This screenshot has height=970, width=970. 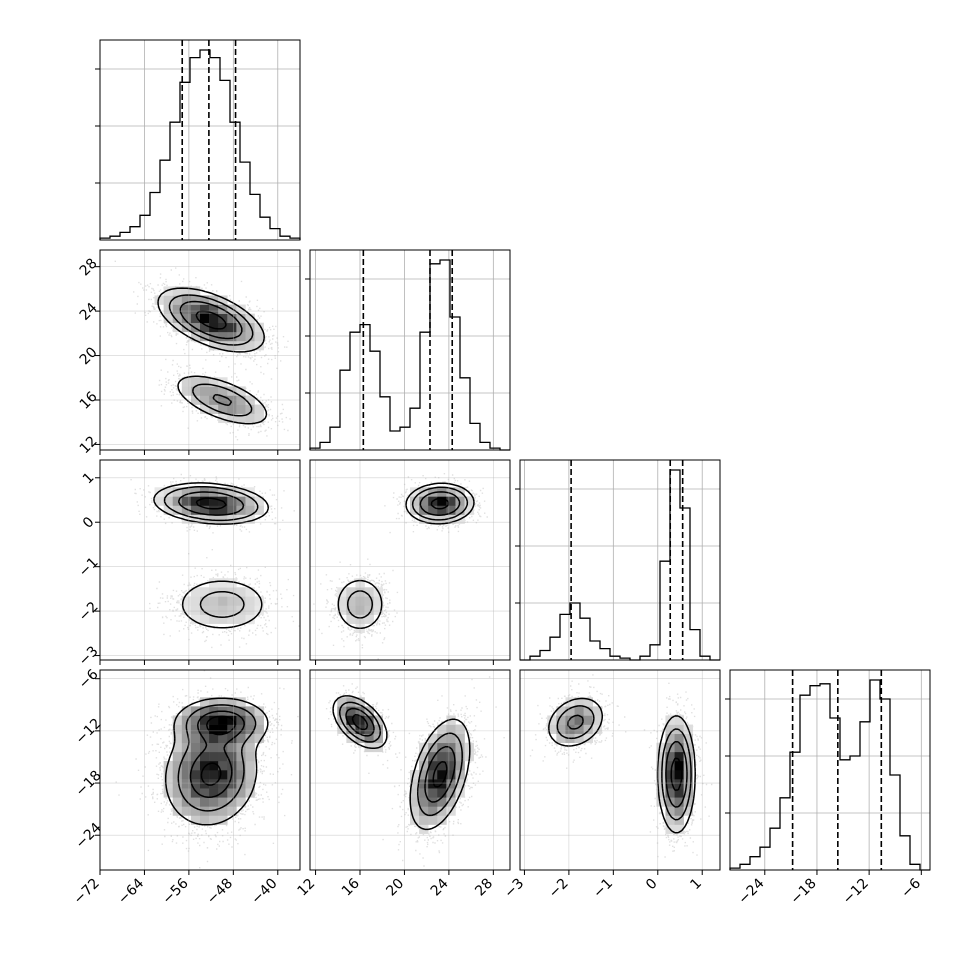 I want to click on y-tick-label: 20, so click(x=89, y=356).